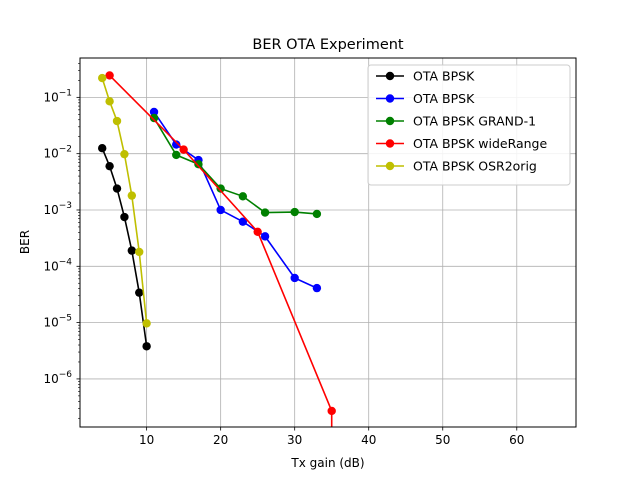 The width and height of the screenshot is (640, 480). I want to click on y-tick-label: 10⁻⁴, so click(57, 265).